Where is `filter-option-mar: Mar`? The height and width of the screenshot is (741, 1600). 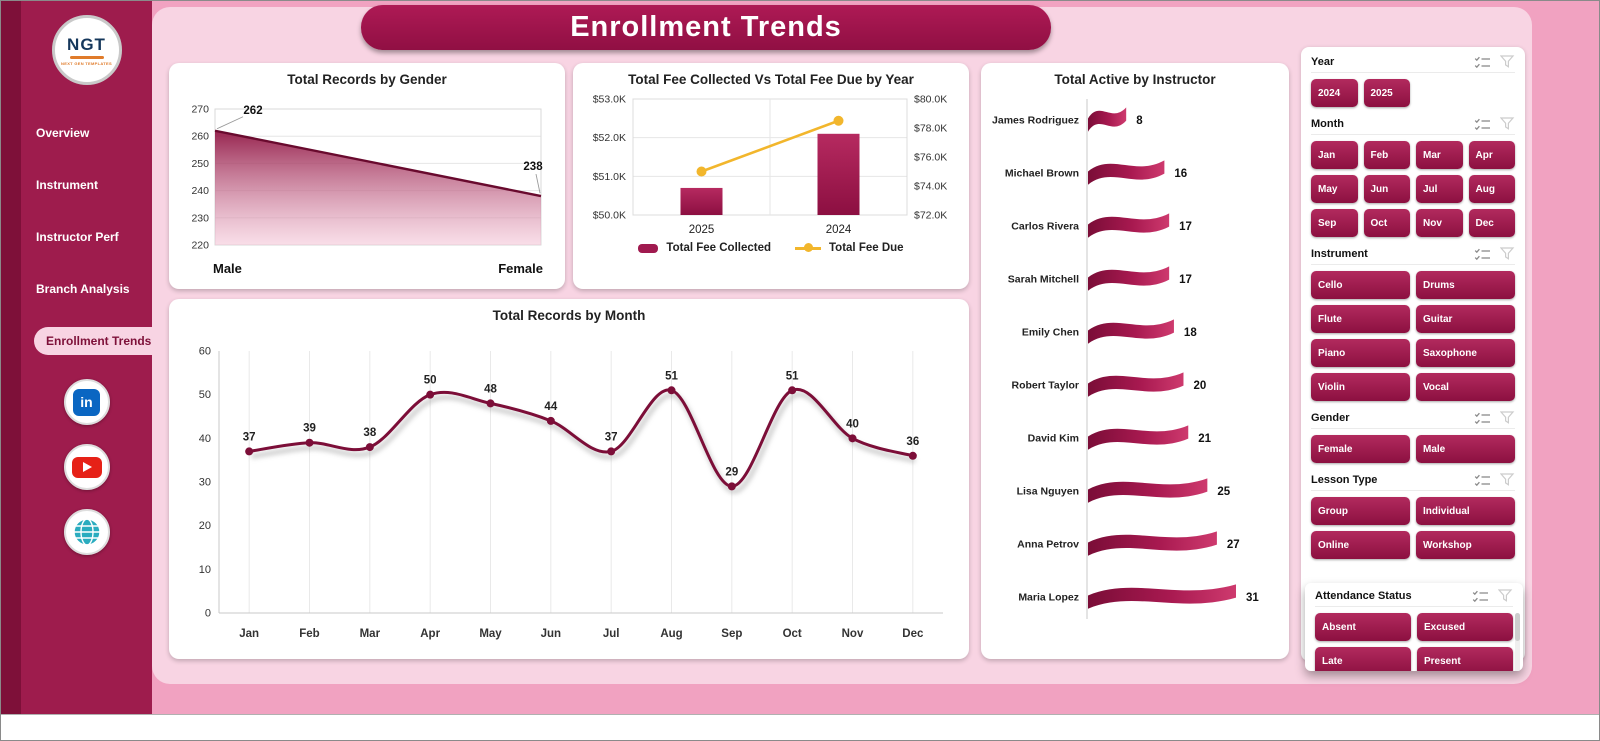 filter-option-mar: Mar is located at coordinates (1439, 155).